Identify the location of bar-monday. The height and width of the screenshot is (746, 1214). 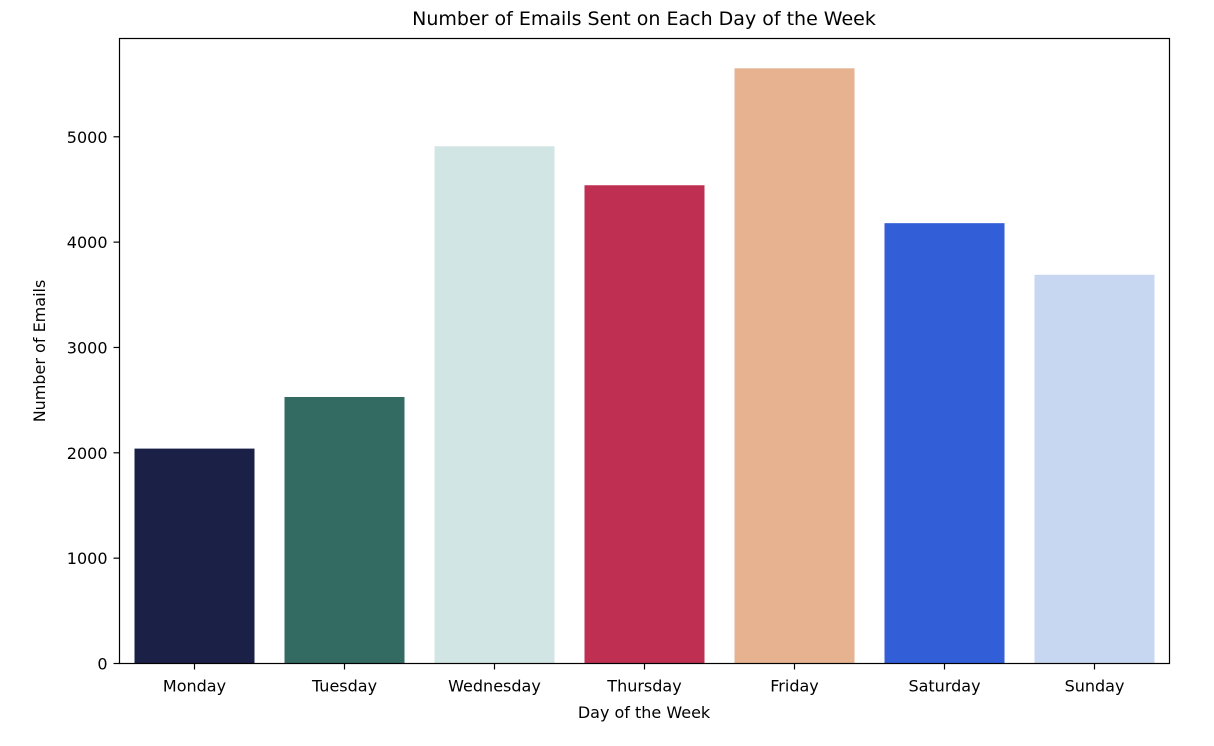
(194, 556).